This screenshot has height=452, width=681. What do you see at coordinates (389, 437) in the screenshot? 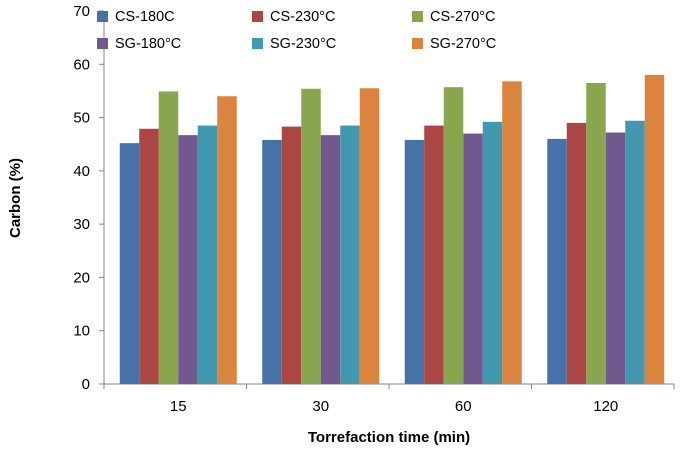
I see `x-axis-title: Torrefaction time (min)` at bounding box center [389, 437].